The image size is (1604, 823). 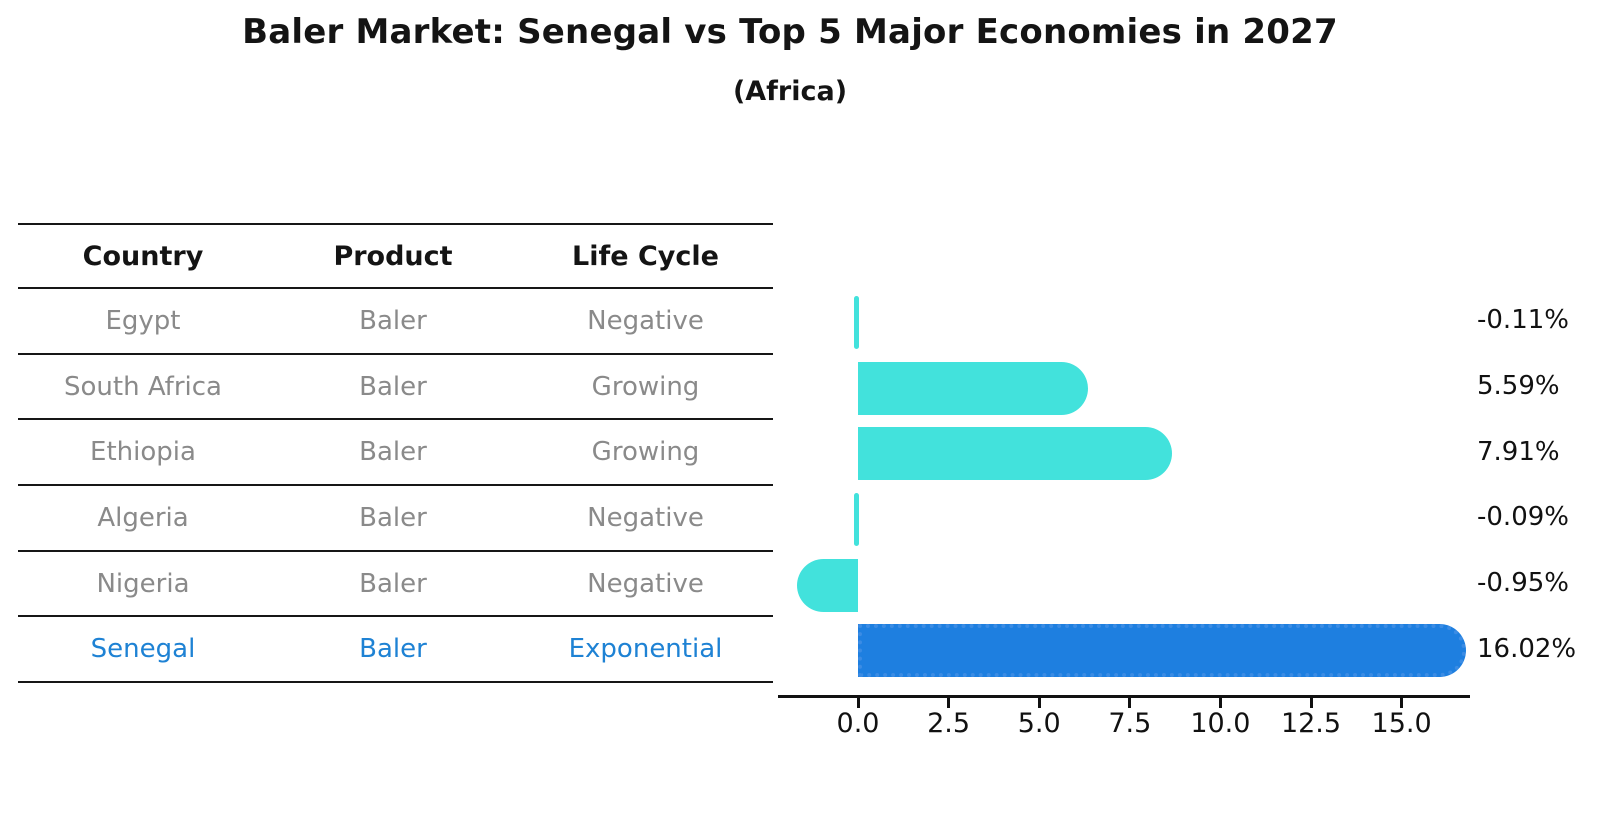 I want to click on bar-value-label: 7.91%, so click(x=1518, y=451).